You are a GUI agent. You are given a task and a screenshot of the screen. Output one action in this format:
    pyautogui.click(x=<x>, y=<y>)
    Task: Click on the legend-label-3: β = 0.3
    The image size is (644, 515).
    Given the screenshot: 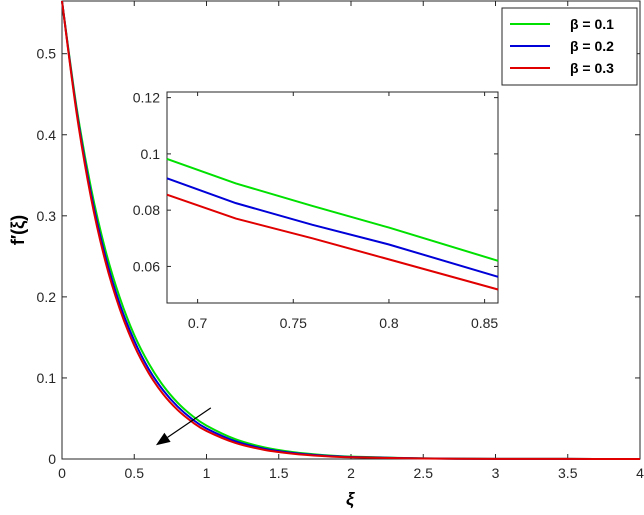 What is the action you would take?
    pyautogui.click(x=592, y=68)
    